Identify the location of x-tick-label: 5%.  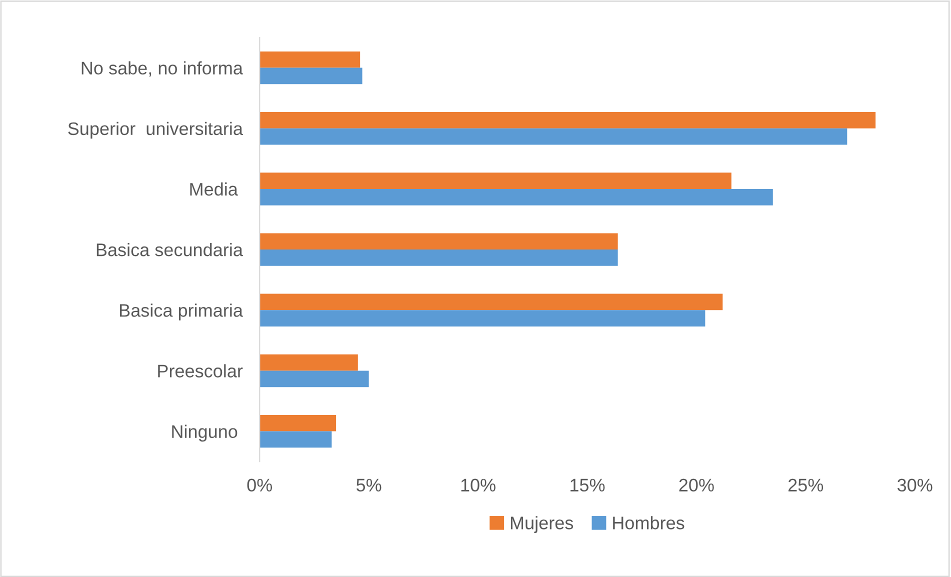
(369, 485).